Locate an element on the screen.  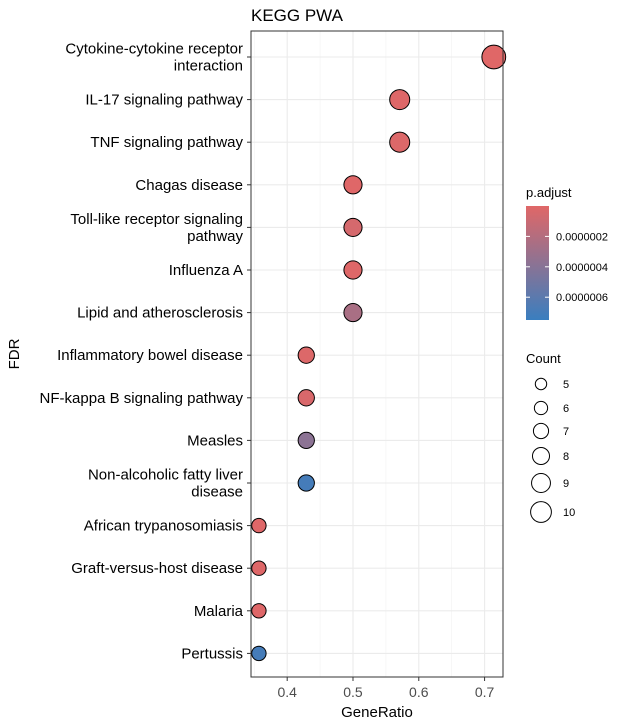
y-tick-label: Influenza A is located at coordinates (206, 270).